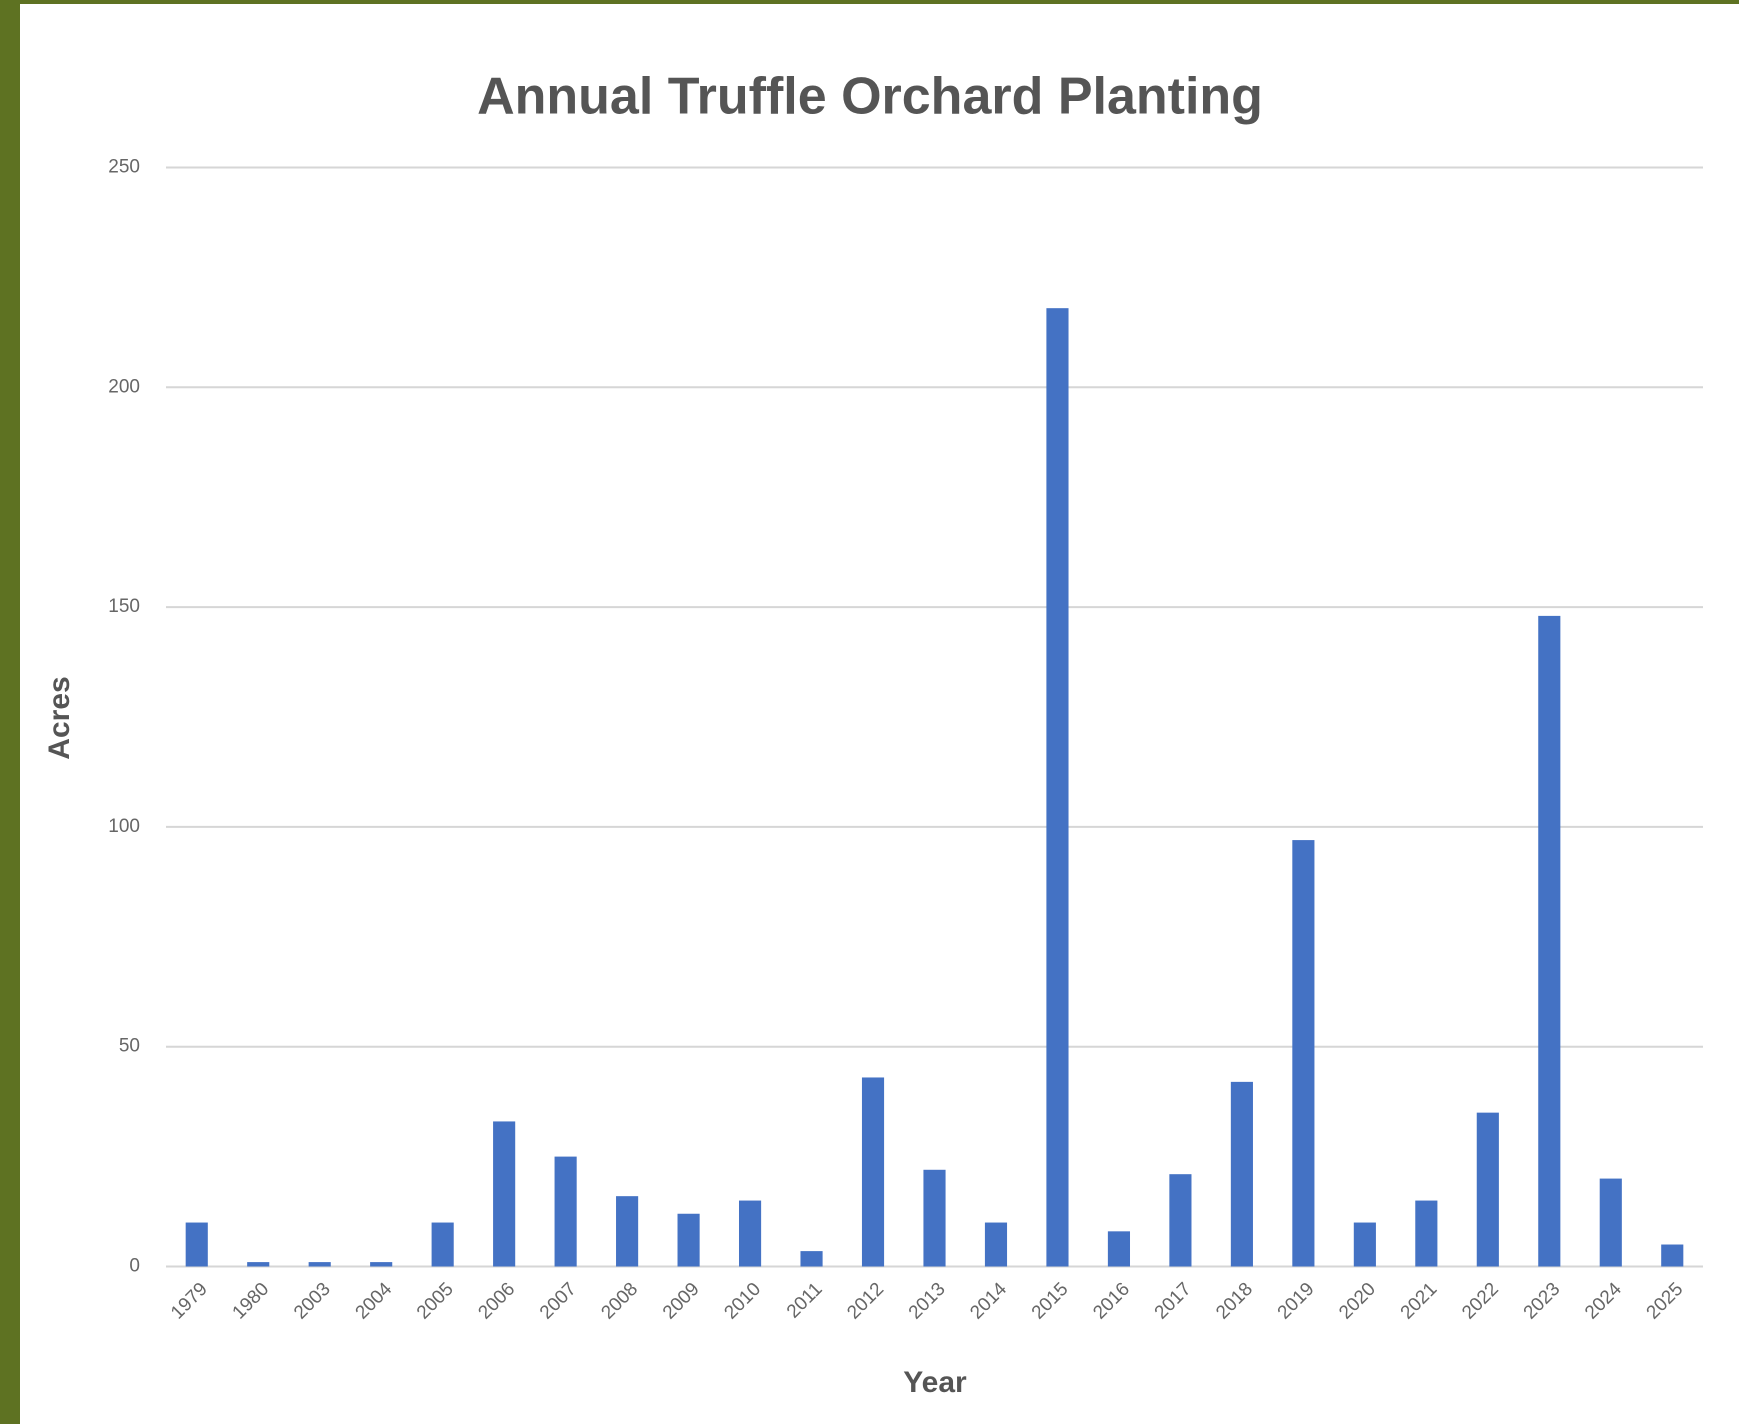 Image resolution: width=1739 pixels, height=1424 pixels. Describe the element at coordinates (1050, 1301) in the screenshot. I see `x-tick-label: 2015` at that location.